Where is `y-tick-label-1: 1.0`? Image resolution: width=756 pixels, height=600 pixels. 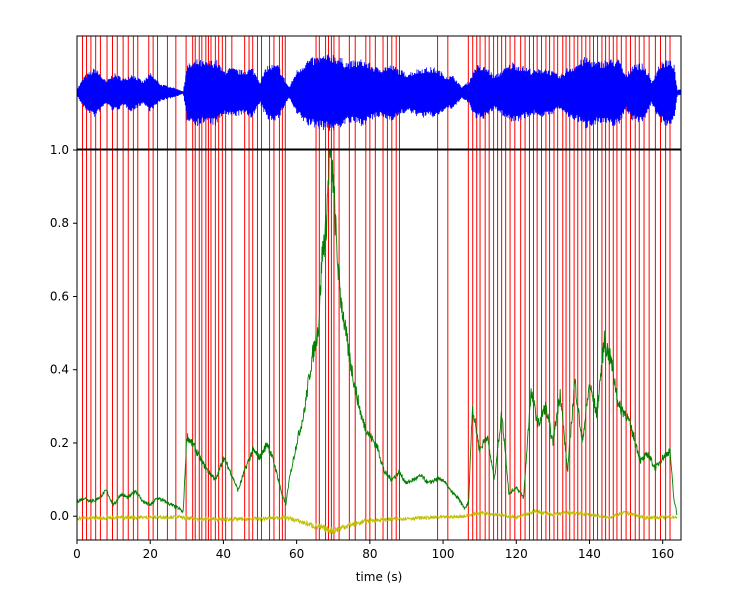
y-tick-label-1: 1.0 is located at coordinates (59, 150).